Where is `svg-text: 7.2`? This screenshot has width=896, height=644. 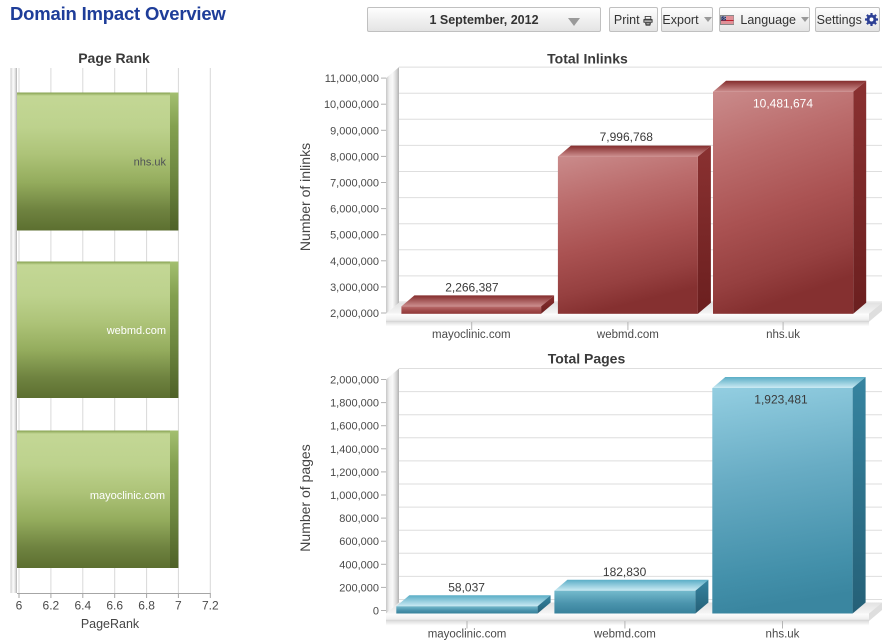
svg-text: 7.2 is located at coordinates (210, 606).